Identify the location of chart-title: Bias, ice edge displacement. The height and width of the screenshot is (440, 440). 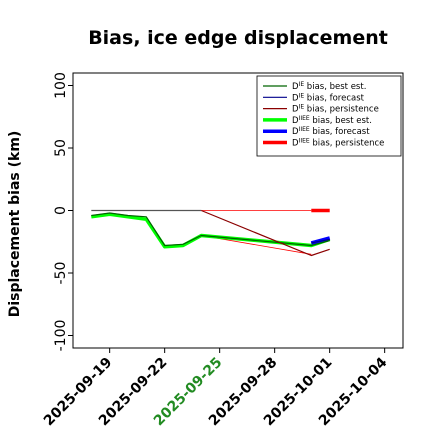
(238, 38).